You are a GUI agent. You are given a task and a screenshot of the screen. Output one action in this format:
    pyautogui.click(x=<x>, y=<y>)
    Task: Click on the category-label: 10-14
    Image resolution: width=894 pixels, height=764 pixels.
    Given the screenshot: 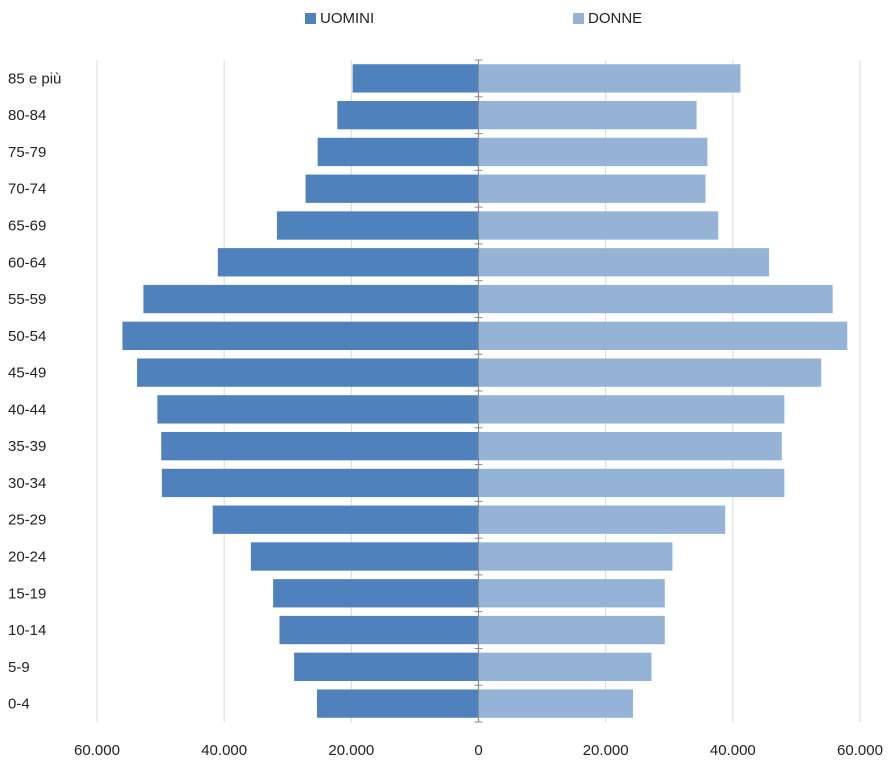 What is the action you would take?
    pyautogui.click(x=27, y=630)
    